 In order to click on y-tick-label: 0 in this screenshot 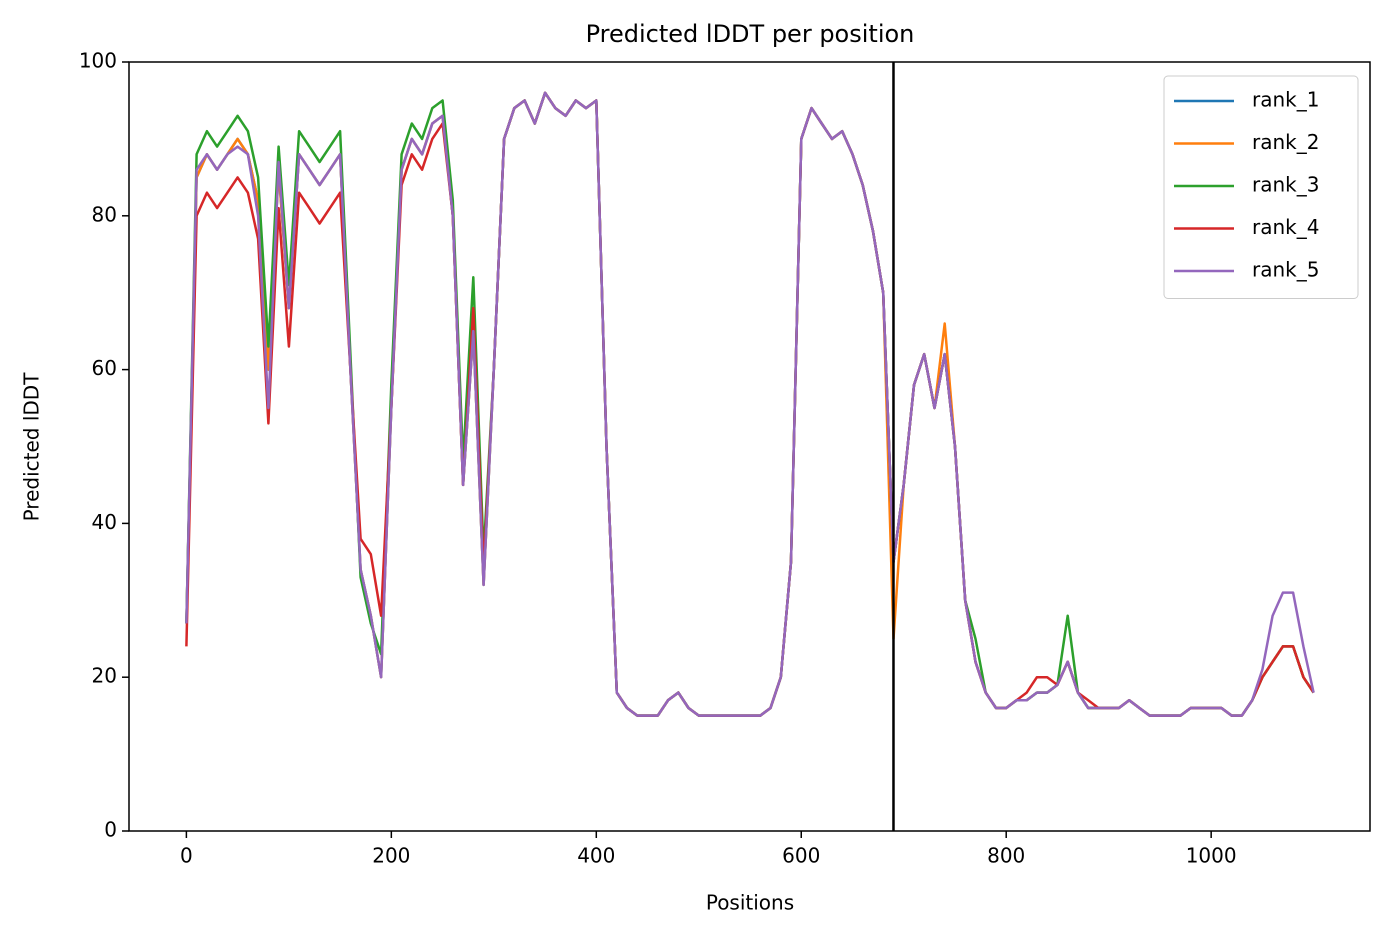, I will do `click(110, 830)`.